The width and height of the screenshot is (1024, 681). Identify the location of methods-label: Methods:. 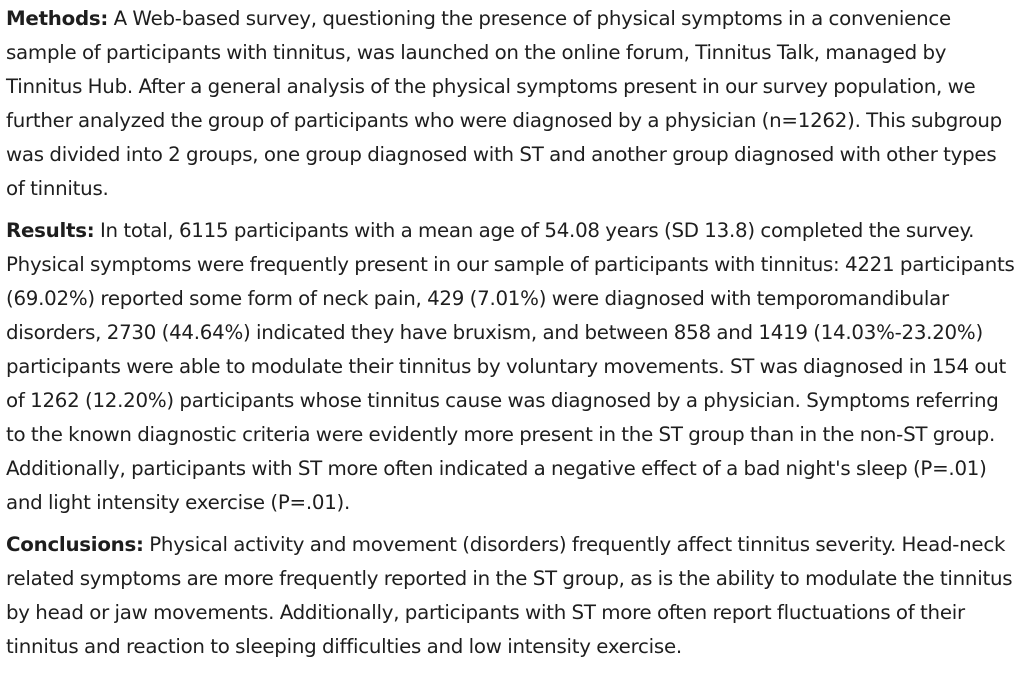
(57, 18).